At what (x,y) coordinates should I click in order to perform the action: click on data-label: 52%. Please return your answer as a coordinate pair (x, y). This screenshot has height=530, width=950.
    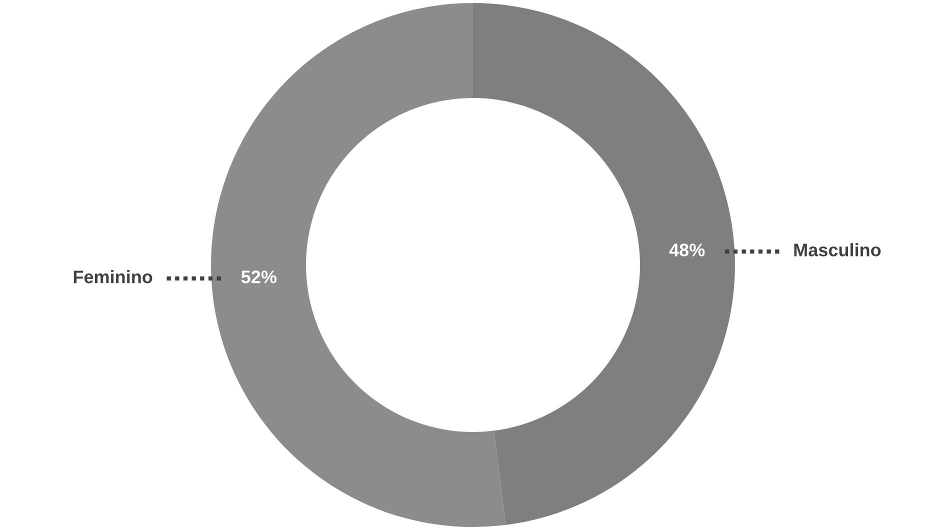
    Looking at the image, I should click on (259, 277).